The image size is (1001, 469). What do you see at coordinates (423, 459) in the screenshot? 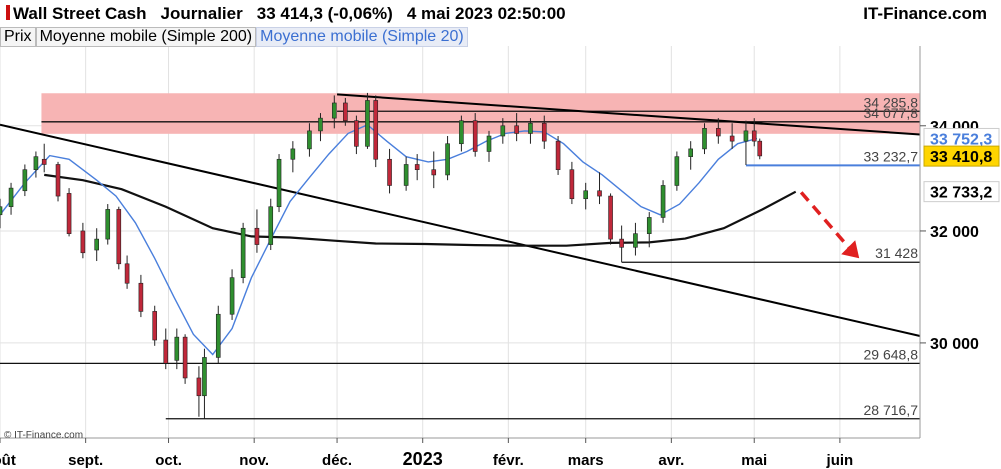
I see `x-tick-label: 2023` at bounding box center [423, 459].